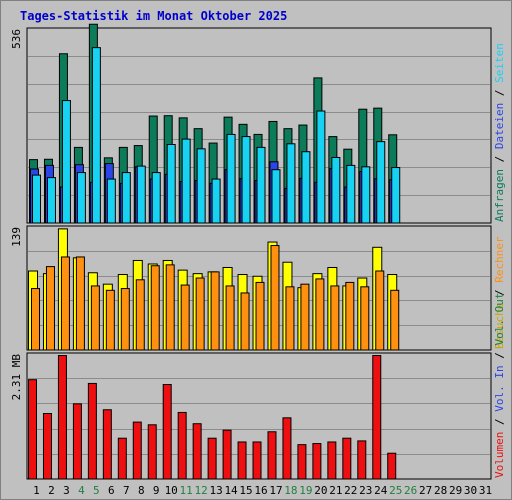 The height and width of the screenshot is (500, 512). Describe the element at coordinates (485, 490) in the screenshot. I see `x-tick-label: 31` at that location.